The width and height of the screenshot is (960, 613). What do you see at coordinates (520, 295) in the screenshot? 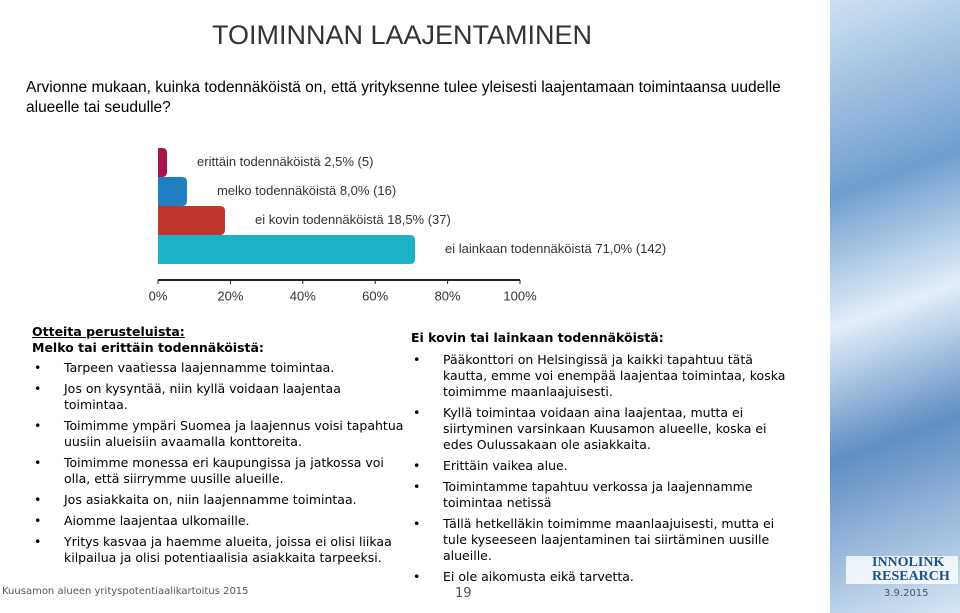
I see `x-tick-label: 100%` at bounding box center [520, 295].